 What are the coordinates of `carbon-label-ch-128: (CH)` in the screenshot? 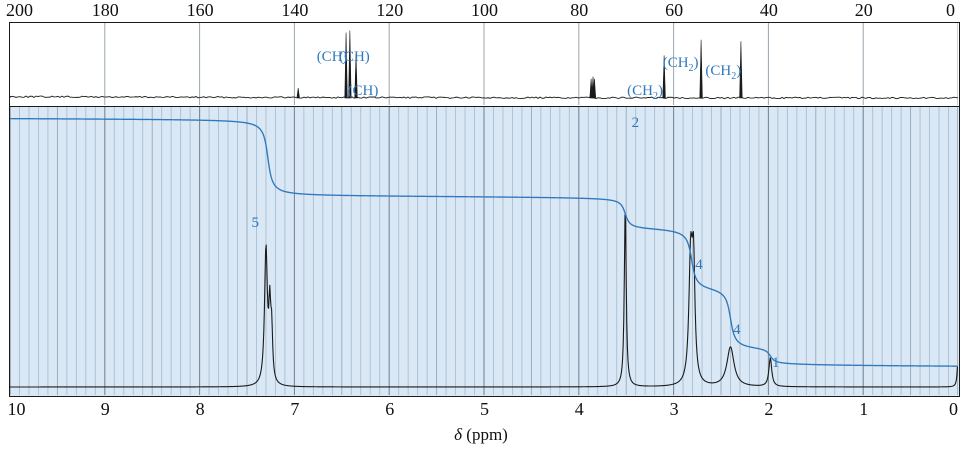 It's located at (354, 57).